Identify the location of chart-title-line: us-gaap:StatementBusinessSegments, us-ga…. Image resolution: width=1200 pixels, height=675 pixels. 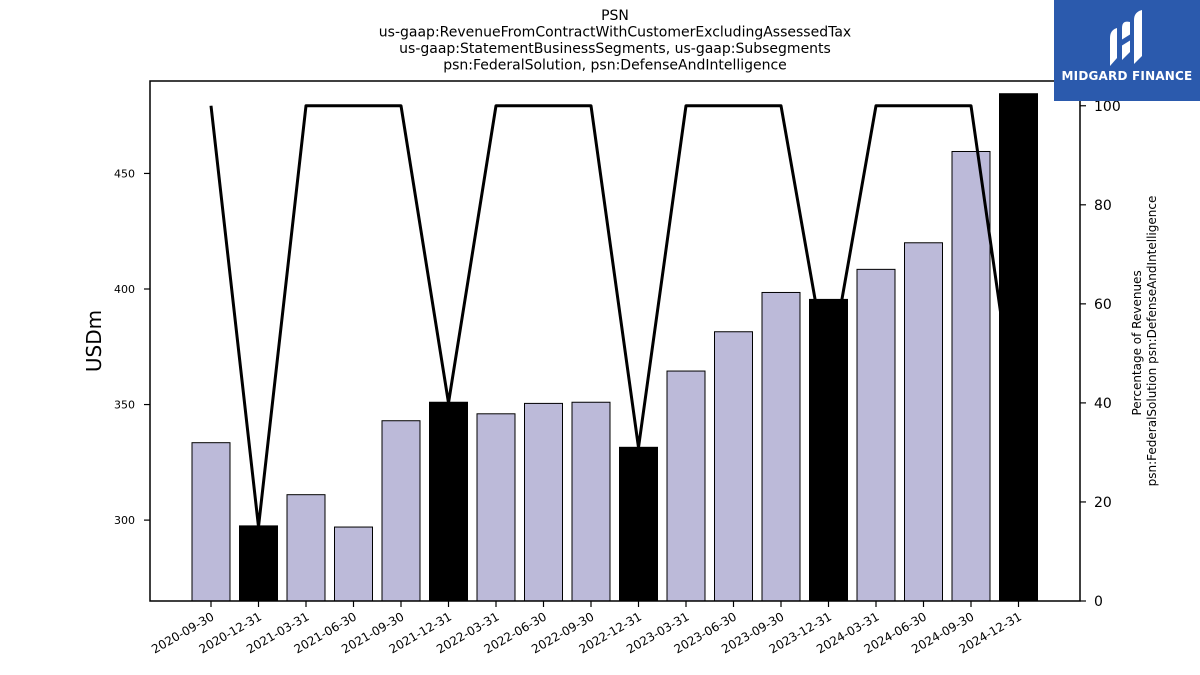
(615, 49).